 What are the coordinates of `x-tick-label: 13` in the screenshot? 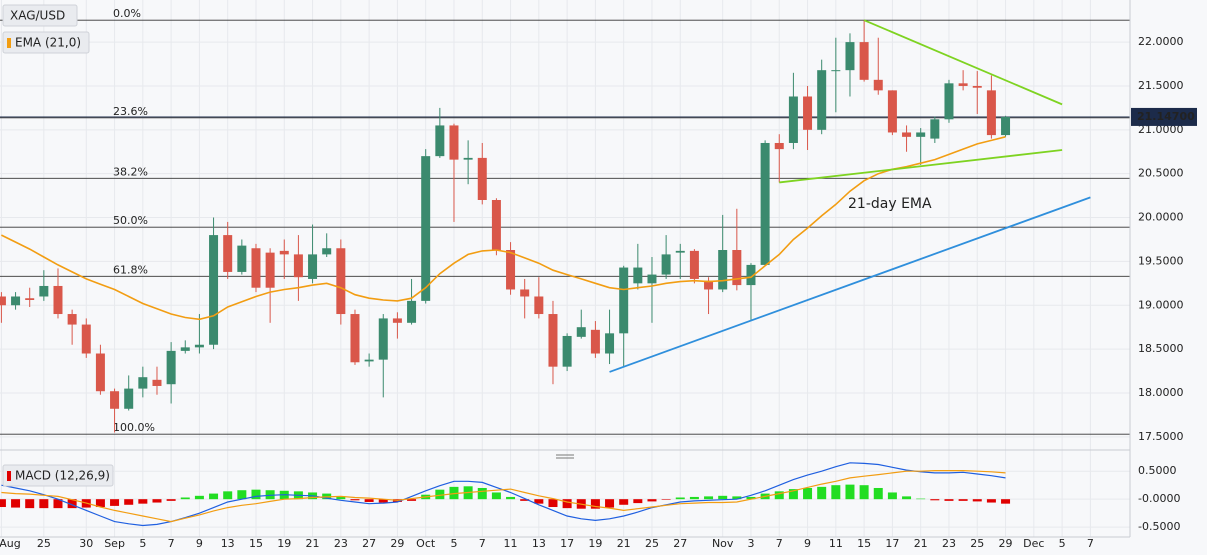 It's located at (539, 543).